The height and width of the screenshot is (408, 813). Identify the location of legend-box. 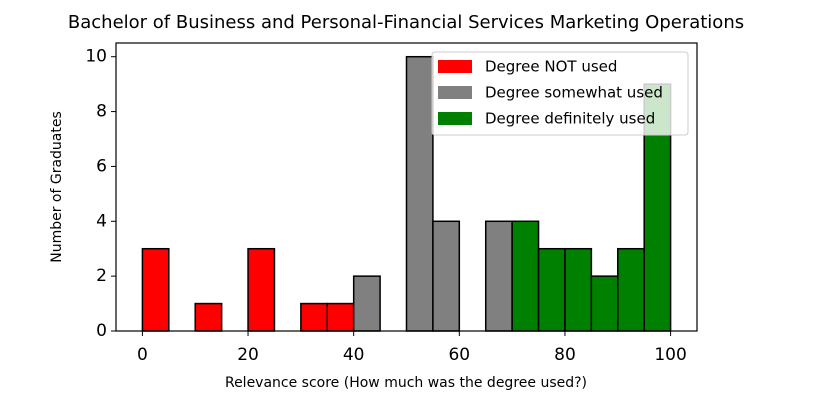
(560, 93).